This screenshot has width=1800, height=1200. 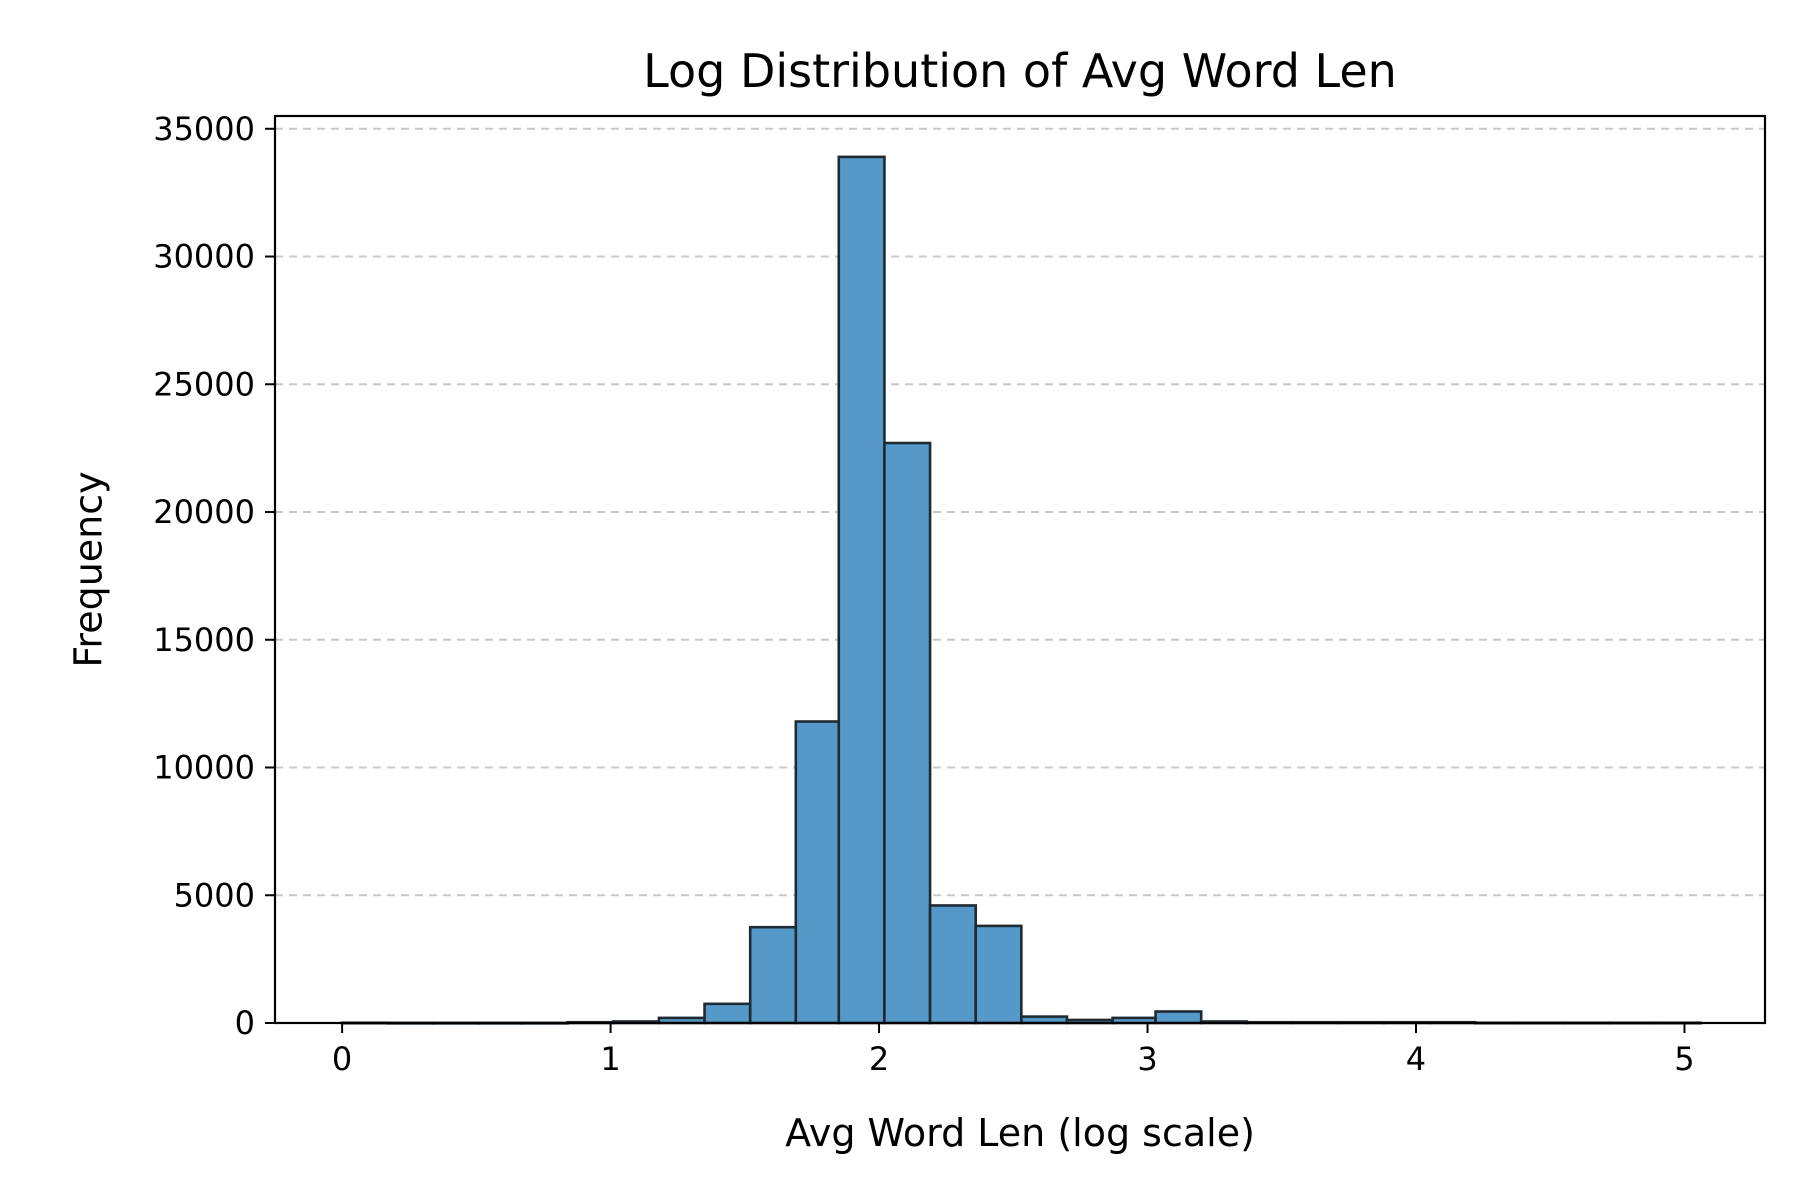 What do you see at coordinates (1147, 1059) in the screenshot?
I see `x-tick-label: 3` at bounding box center [1147, 1059].